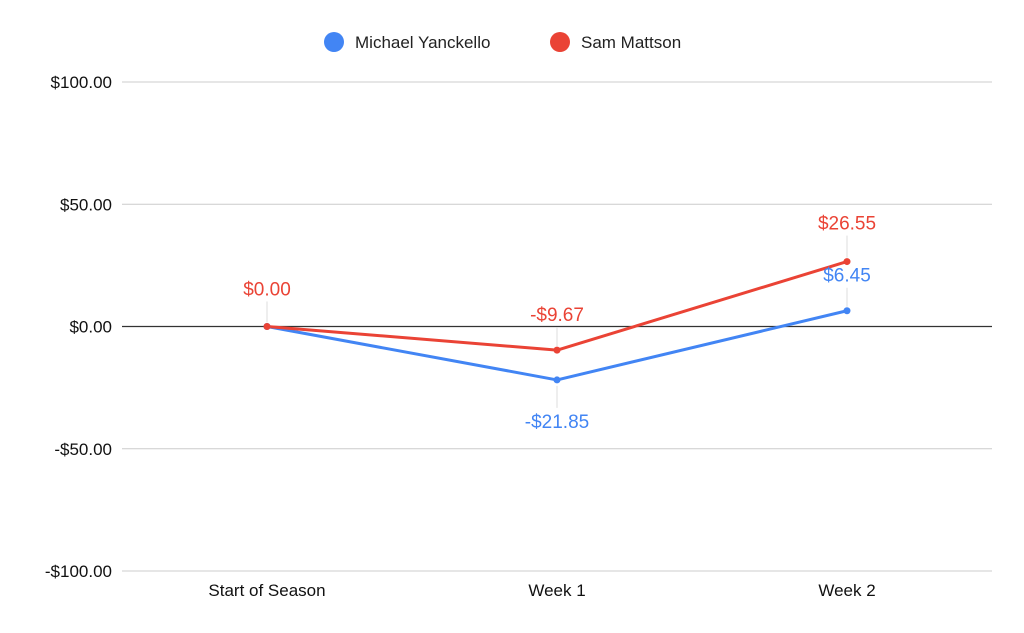  I want to click on x-tick-label: Start of Season, so click(266, 590).